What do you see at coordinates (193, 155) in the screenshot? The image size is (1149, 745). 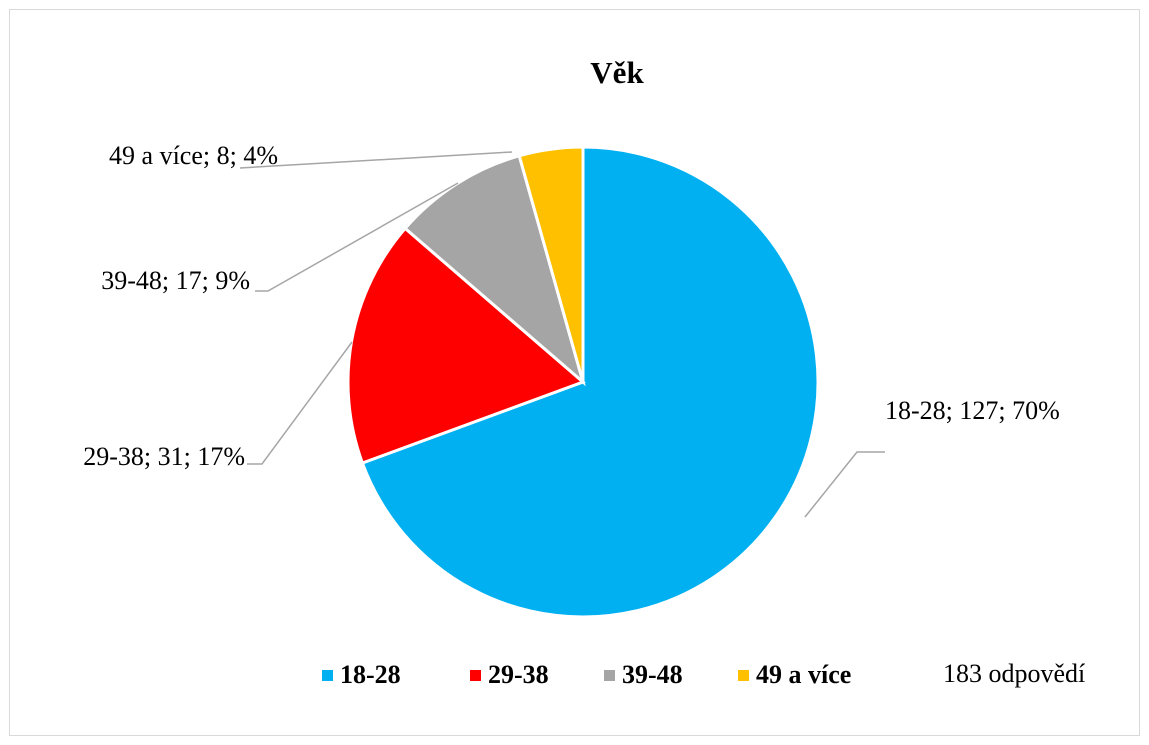 I see `data-label: 49 a více; 8; 4%` at bounding box center [193, 155].